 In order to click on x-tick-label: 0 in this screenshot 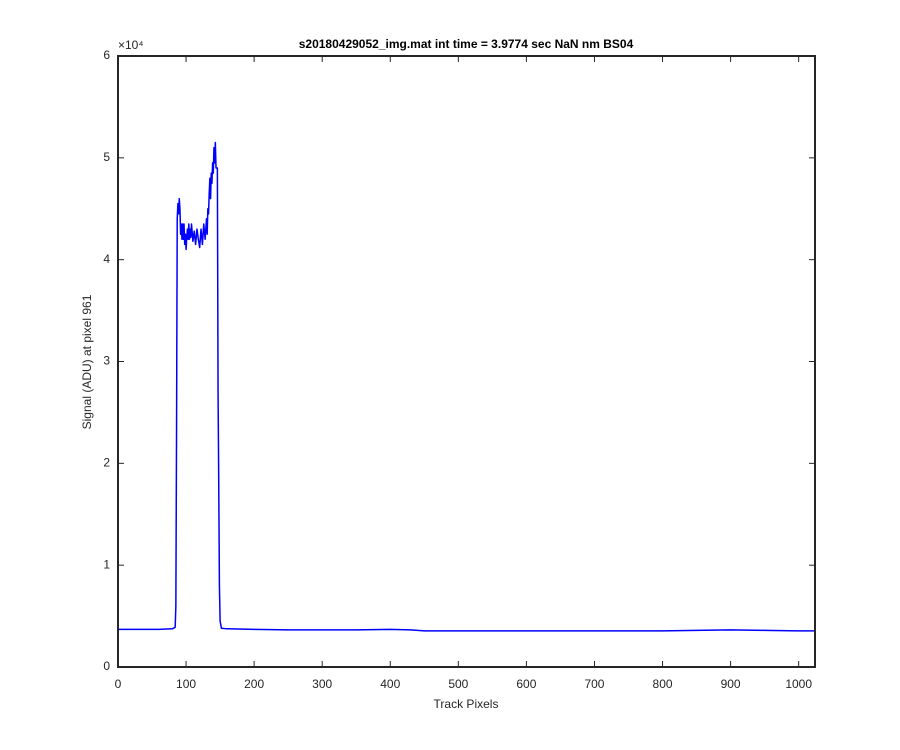, I will do `click(118, 684)`.